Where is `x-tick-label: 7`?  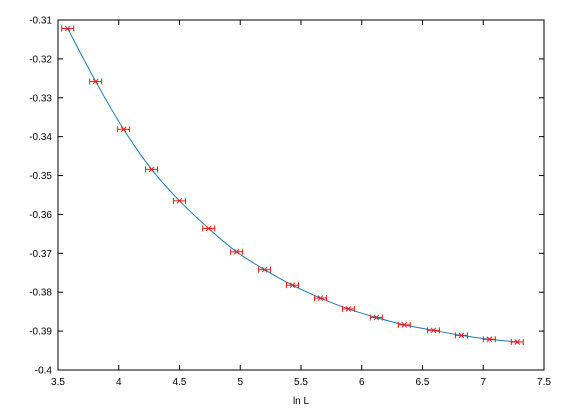 x-tick-label: 7 is located at coordinates (483, 382).